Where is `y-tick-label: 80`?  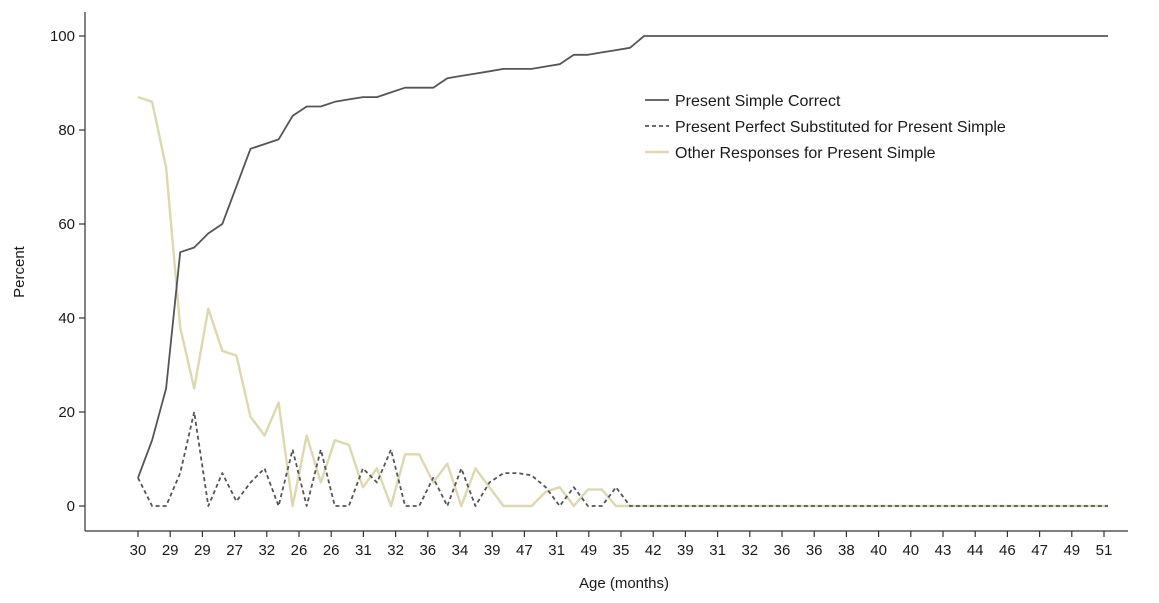
y-tick-label: 80 is located at coordinates (66, 130).